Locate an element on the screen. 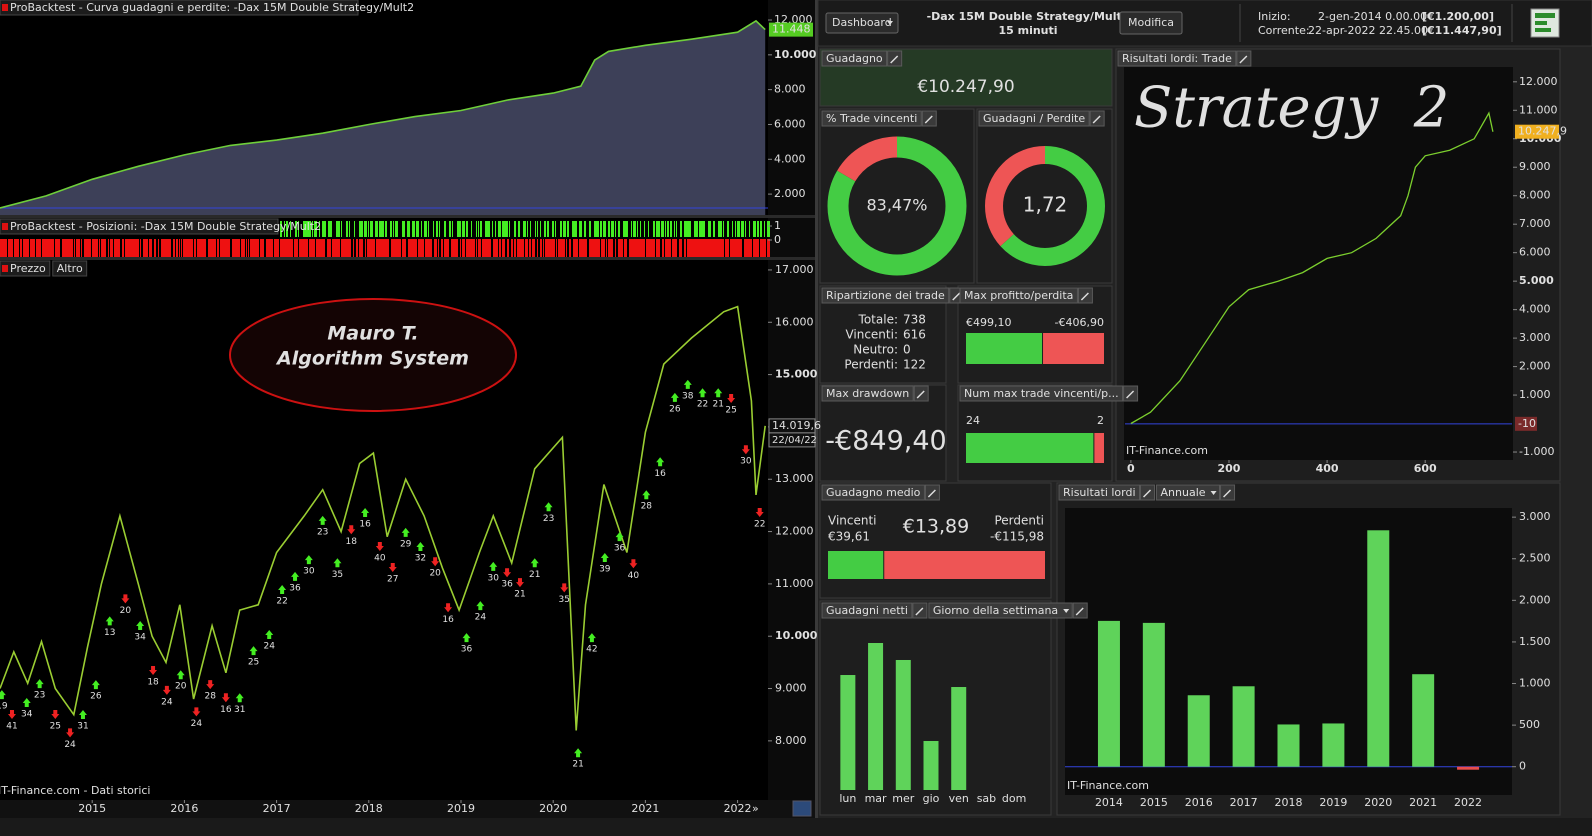  panel-marker is located at coordinates (5, 226).